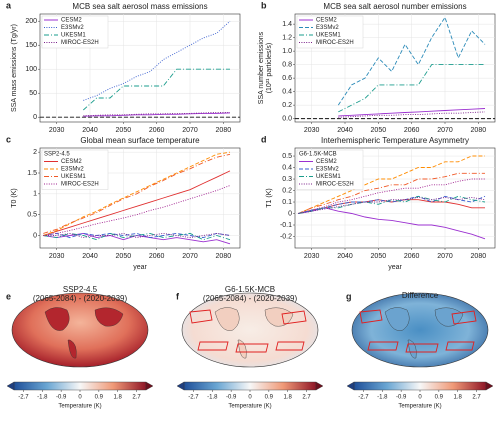 The width and height of the screenshot is (500, 431). Describe the element at coordinates (287, 78) in the screenshot. I see `y-tick-label: 0.6` at that location.